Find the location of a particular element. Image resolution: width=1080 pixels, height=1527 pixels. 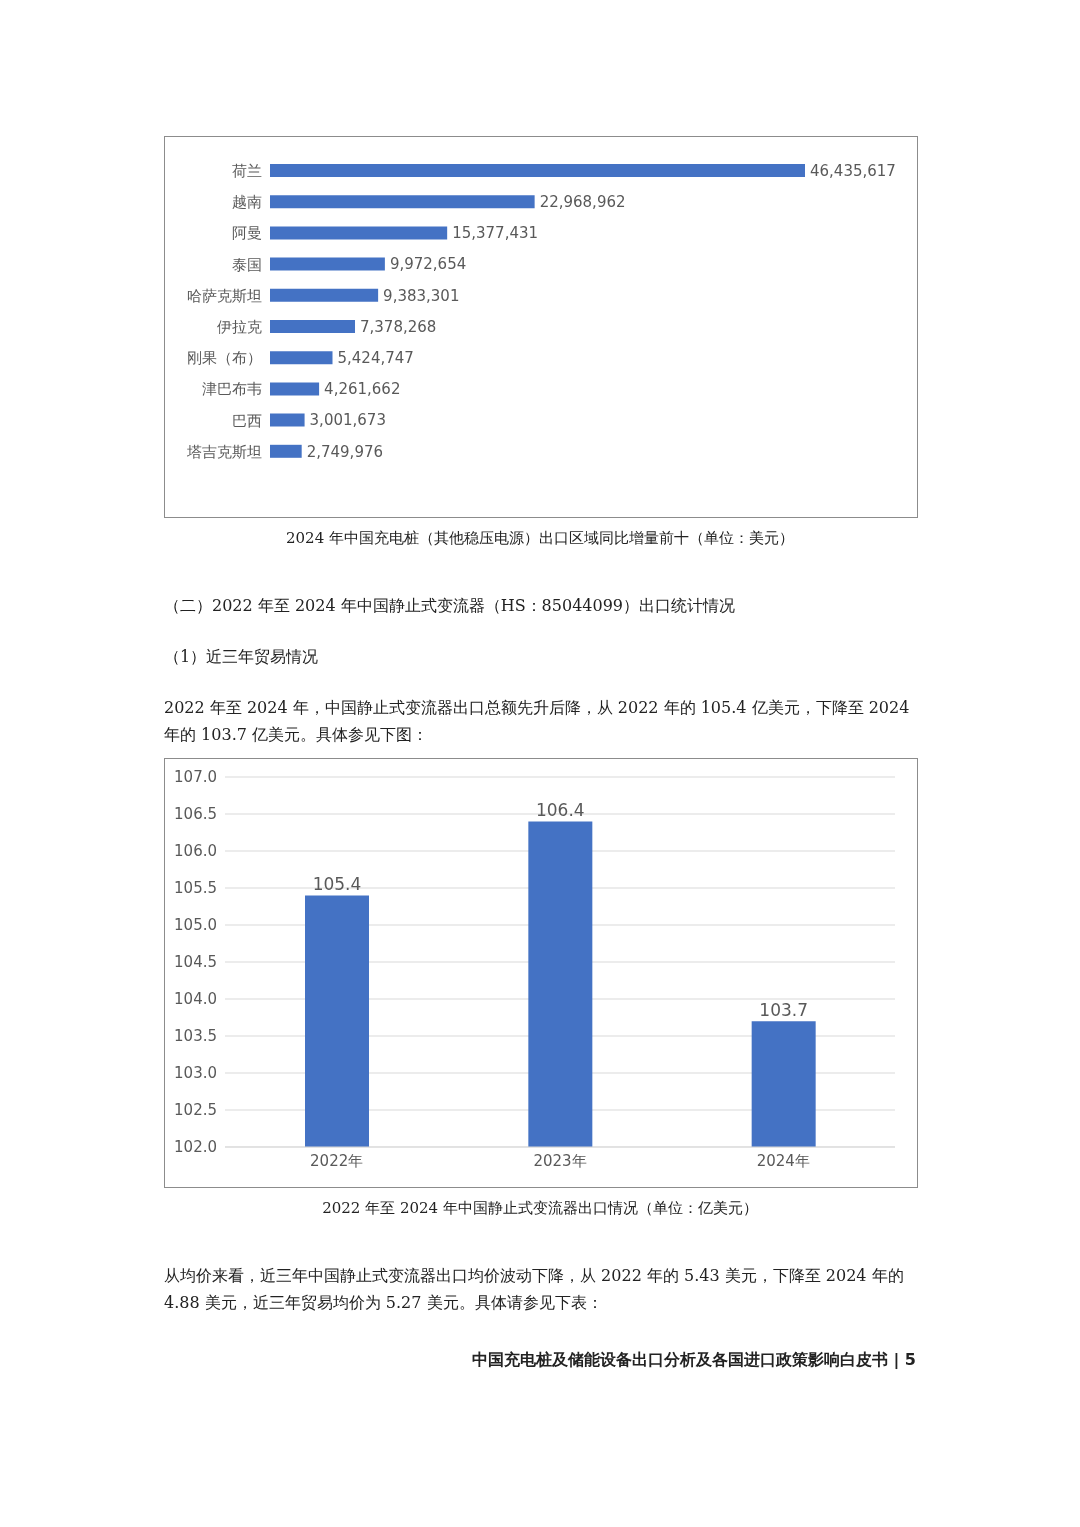

y-tick-label: 哈萨克斯坦 is located at coordinates (224, 295).